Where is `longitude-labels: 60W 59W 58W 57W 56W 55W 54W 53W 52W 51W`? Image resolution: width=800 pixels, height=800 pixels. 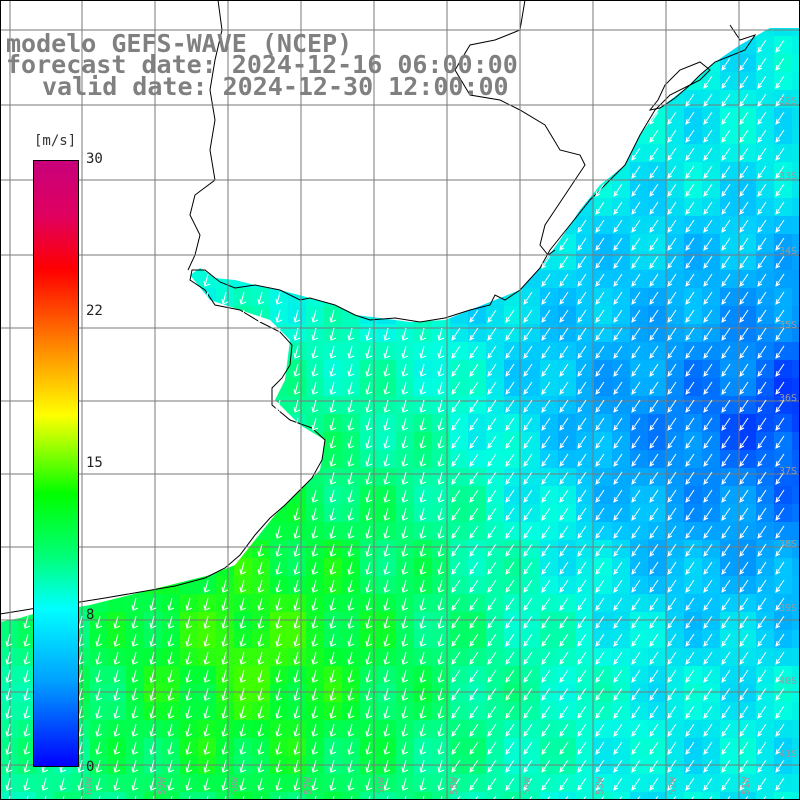 longitude-labels: 60W 59W 58W 57W 56W 55W 54W 53W 52W 51W is located at coordinates (418, 785).